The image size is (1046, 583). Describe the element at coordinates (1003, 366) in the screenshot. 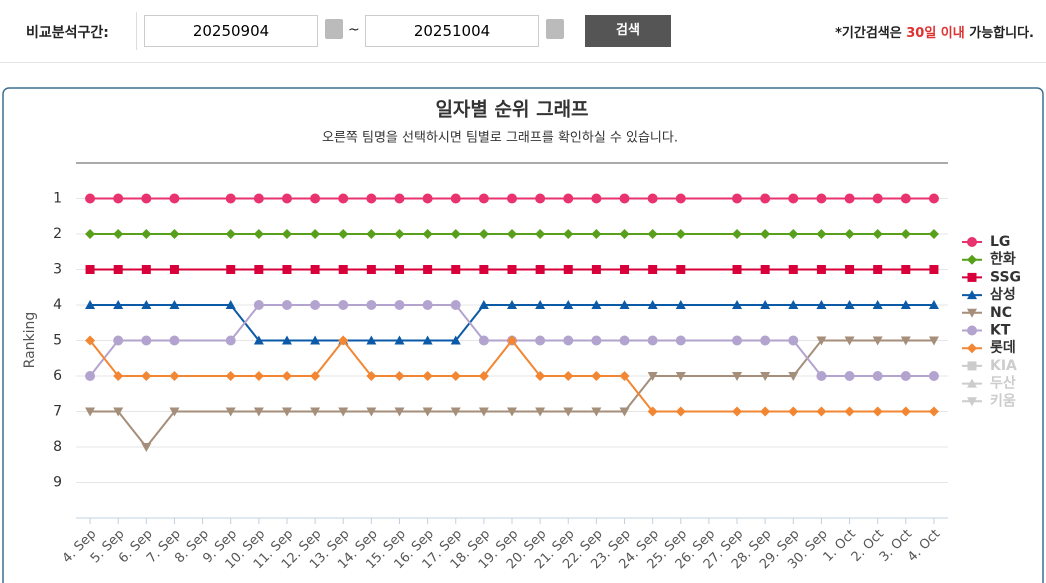

I see `legend-label: KIA` at that location.